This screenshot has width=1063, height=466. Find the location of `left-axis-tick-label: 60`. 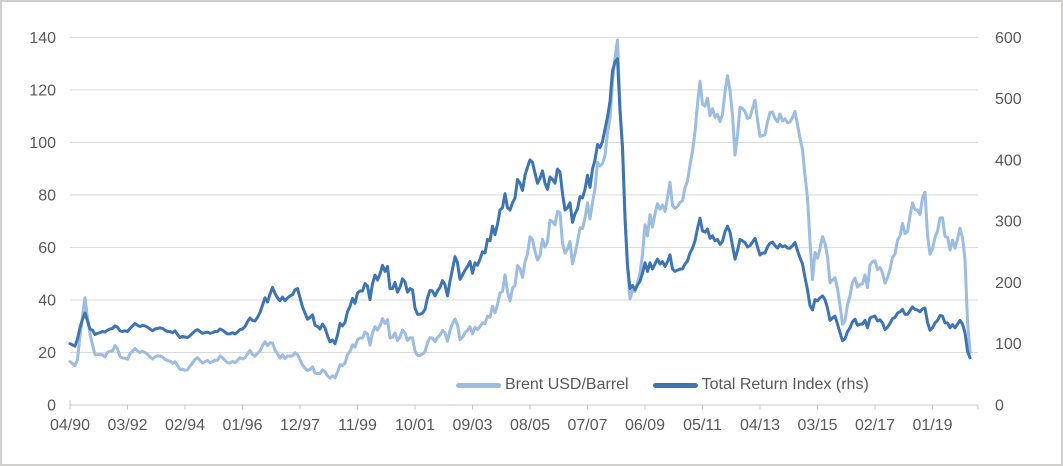

left-axis-tick-label: 60 is located at coordinates (47, 248).